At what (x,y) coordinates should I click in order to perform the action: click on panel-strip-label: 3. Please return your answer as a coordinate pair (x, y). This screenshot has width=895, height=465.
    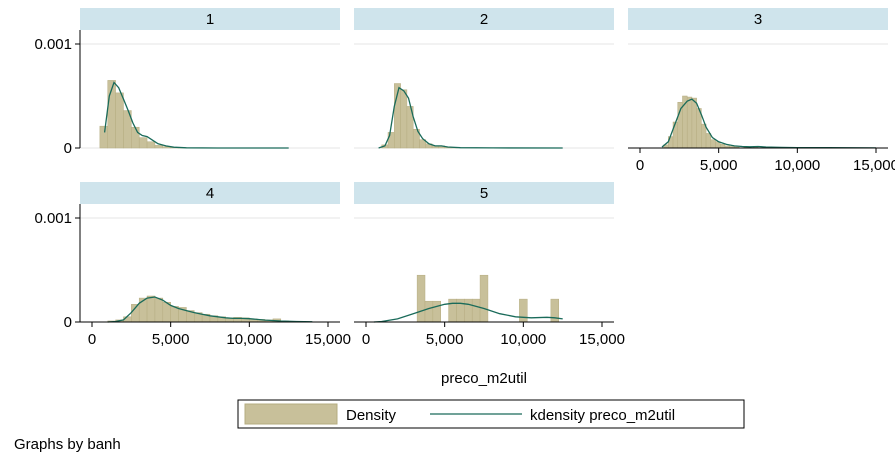
    Looking at the image, I should click on (758, 19).